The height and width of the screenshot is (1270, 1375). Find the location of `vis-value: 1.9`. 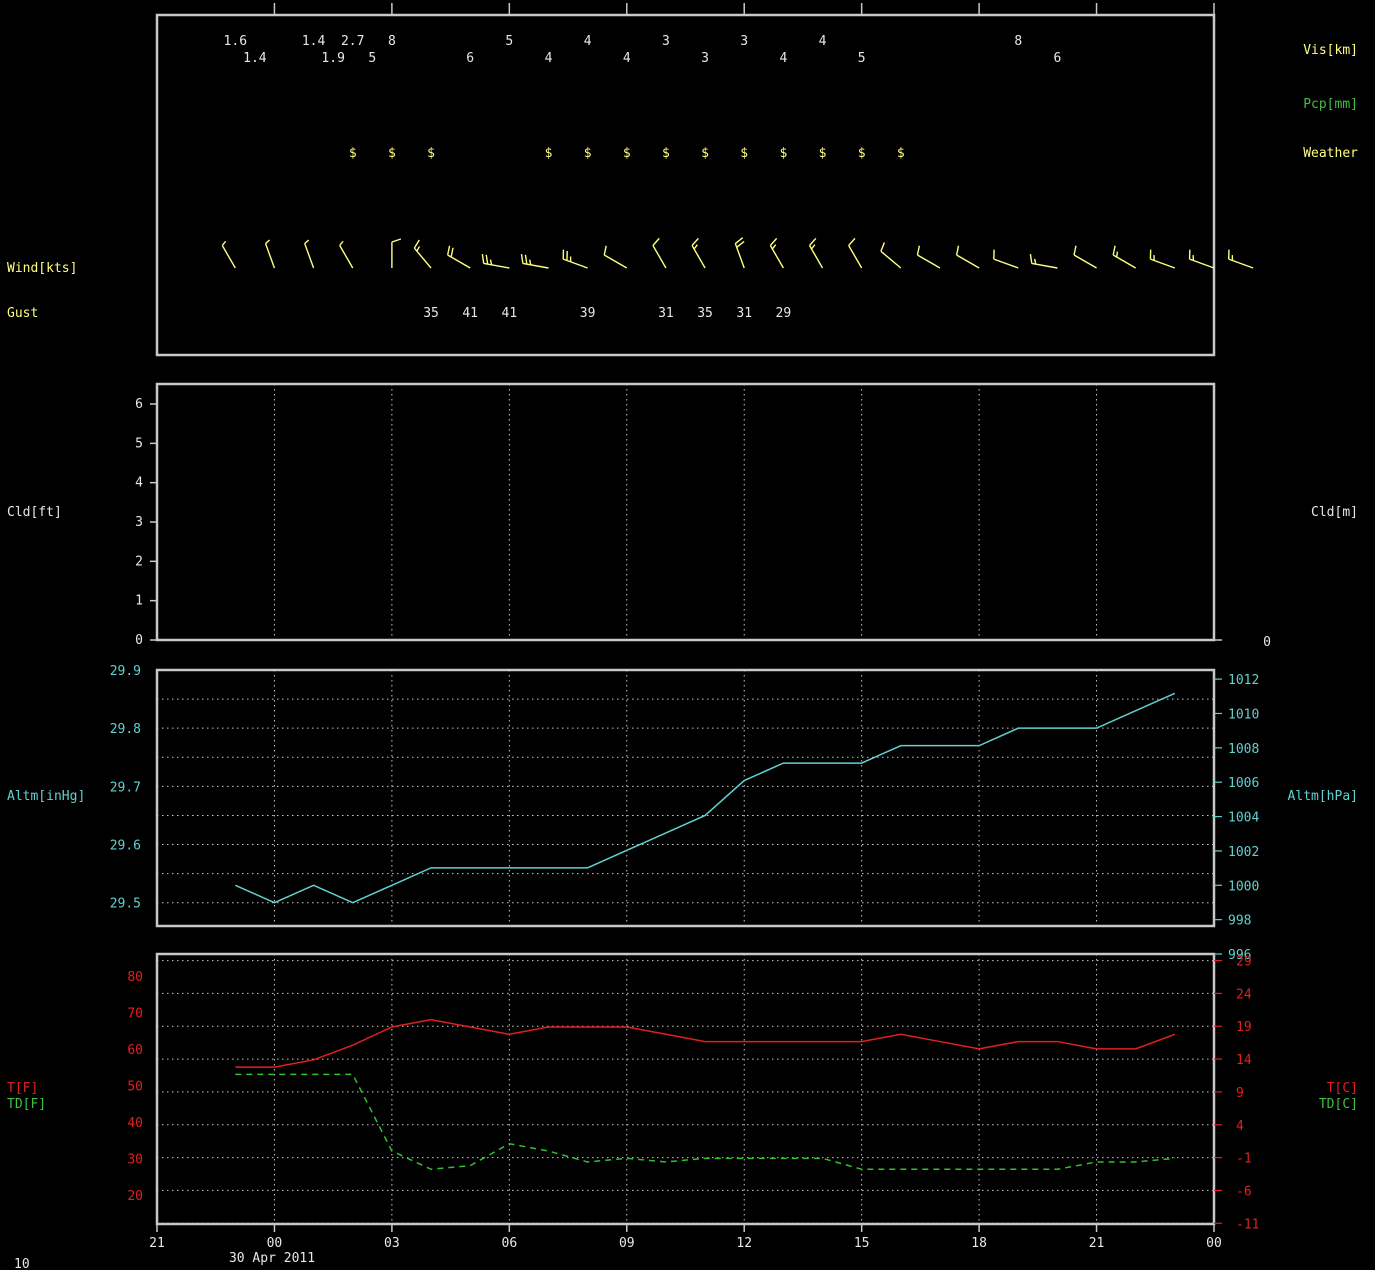

vis-value: 1.9 is located at coordinates (332, 58).